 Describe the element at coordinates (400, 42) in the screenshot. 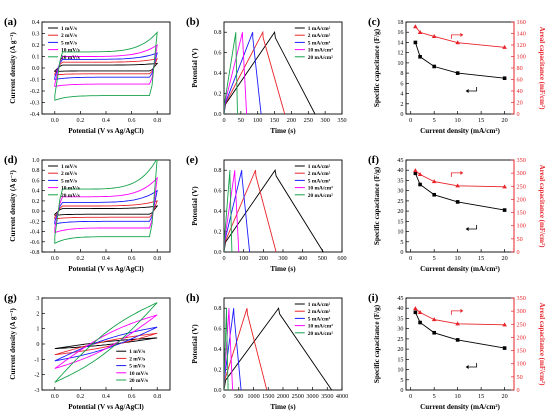

I see `y-tick-label: 14` at that location.